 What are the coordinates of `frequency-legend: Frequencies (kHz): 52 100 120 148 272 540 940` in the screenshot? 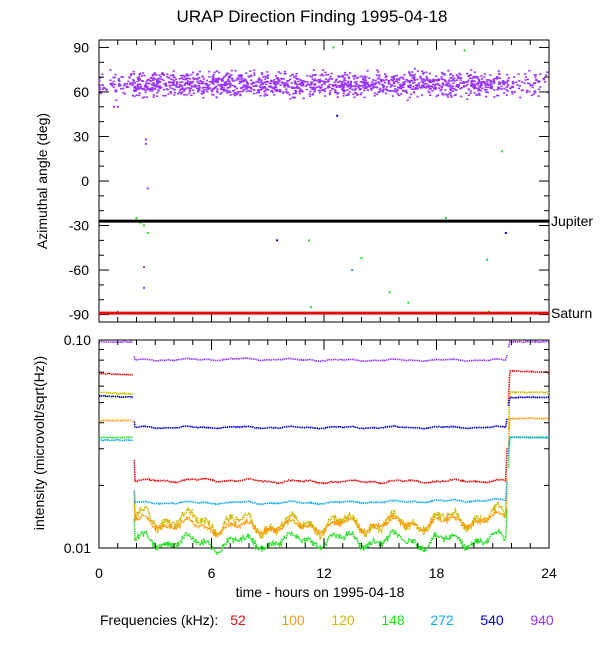 It's located at (327, 620).